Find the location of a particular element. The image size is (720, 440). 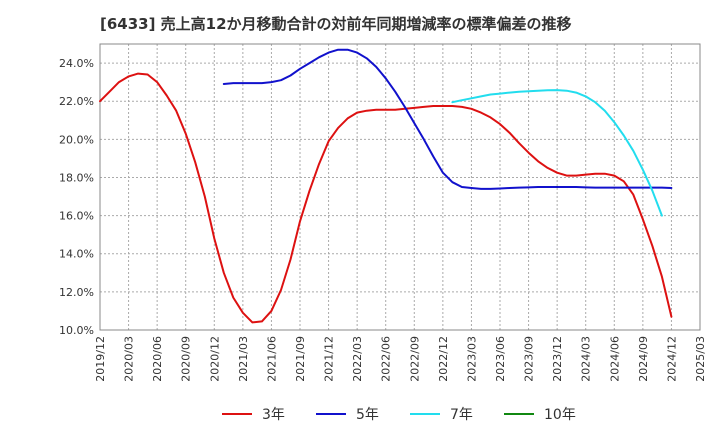

legend-label: 10年 is located at coordinates (560, 415).